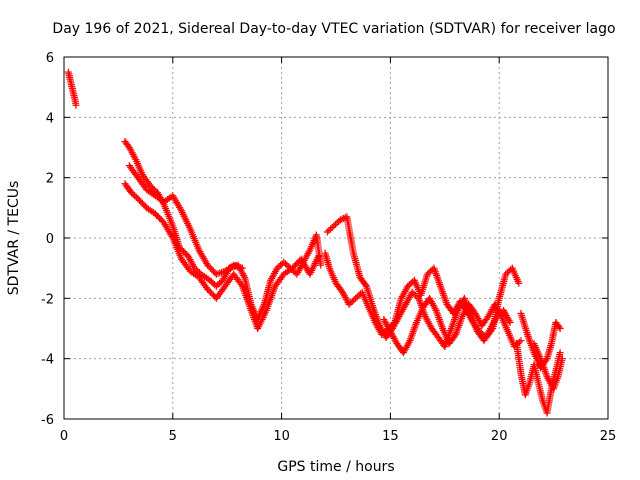 The image size is (640, 480). Describe the element at coordinates (64, 436) in the screenshot. I see `x-tick-label: 0` at that location.